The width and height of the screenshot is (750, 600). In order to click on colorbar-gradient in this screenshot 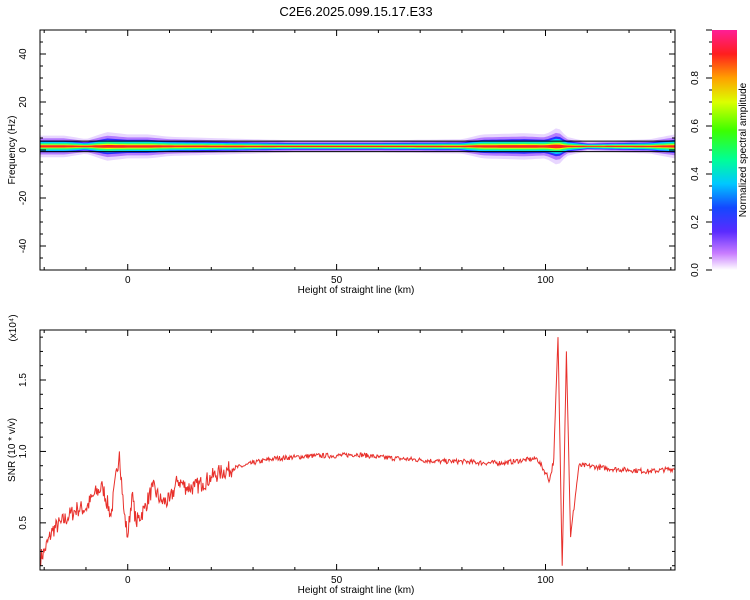, I will do `click(724, 150)`.